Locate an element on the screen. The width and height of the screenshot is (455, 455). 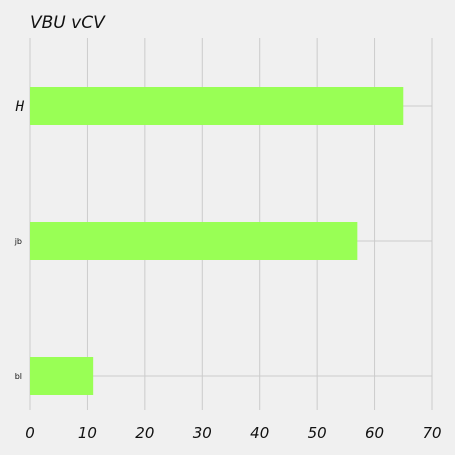
y-axis-ticks: Hjb bl is located at coordinates (19, 240).